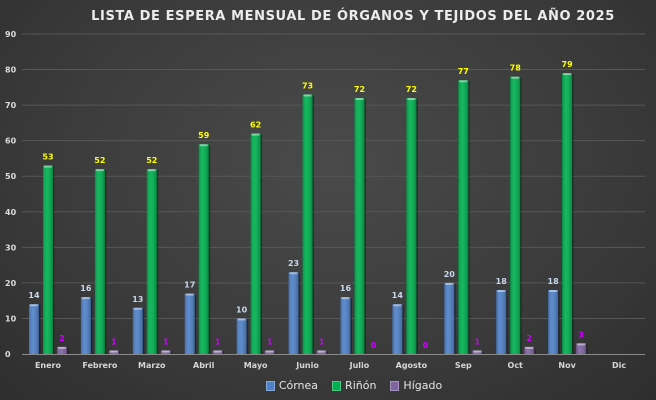 Image resolution: width=656 pixels, height=400 pixels. What do you see at coordinates (11, 212) in the screenshot?
I see `y-tick-label: 40` at bounding box center [11, 212].